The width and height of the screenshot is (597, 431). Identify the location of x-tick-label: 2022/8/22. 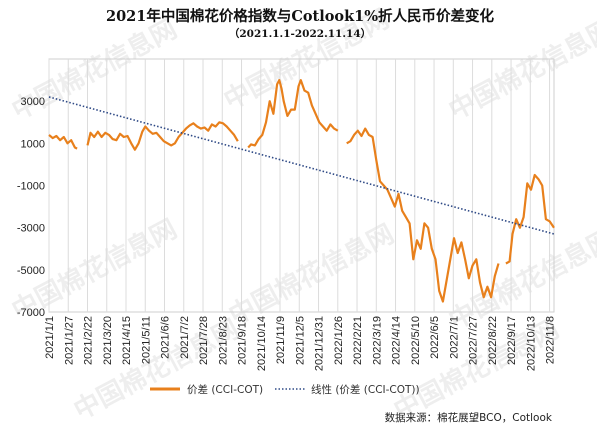
(493, 340).